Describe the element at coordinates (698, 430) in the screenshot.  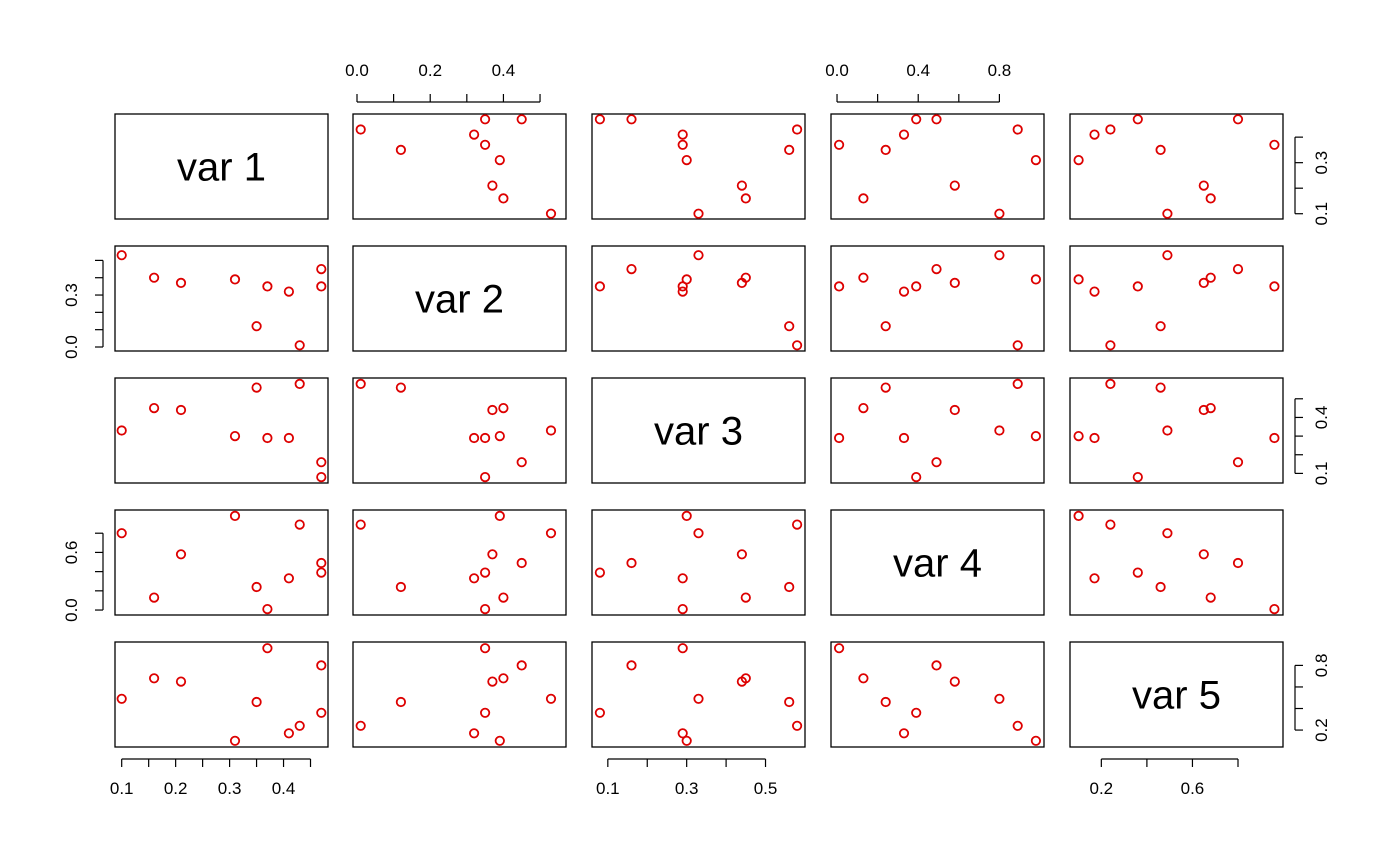
I see `panel-var-3-vs-var-3: var 3` at that location.